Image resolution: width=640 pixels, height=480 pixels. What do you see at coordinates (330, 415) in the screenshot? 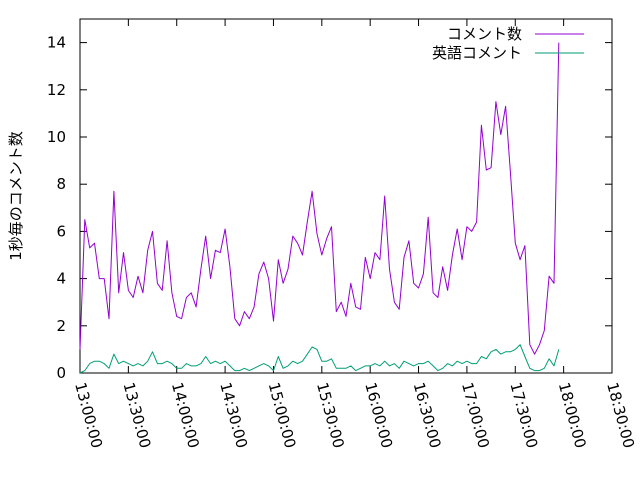
I see `x-tick-label: 15:30:00` at bounding box center [330, 415].